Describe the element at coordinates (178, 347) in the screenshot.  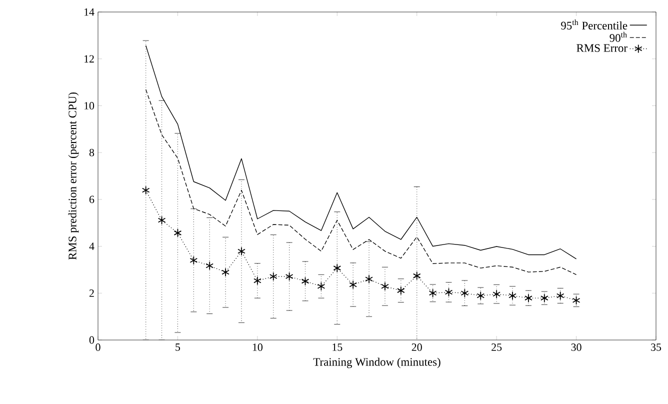
I see `x-tick-label: 5` at that location.